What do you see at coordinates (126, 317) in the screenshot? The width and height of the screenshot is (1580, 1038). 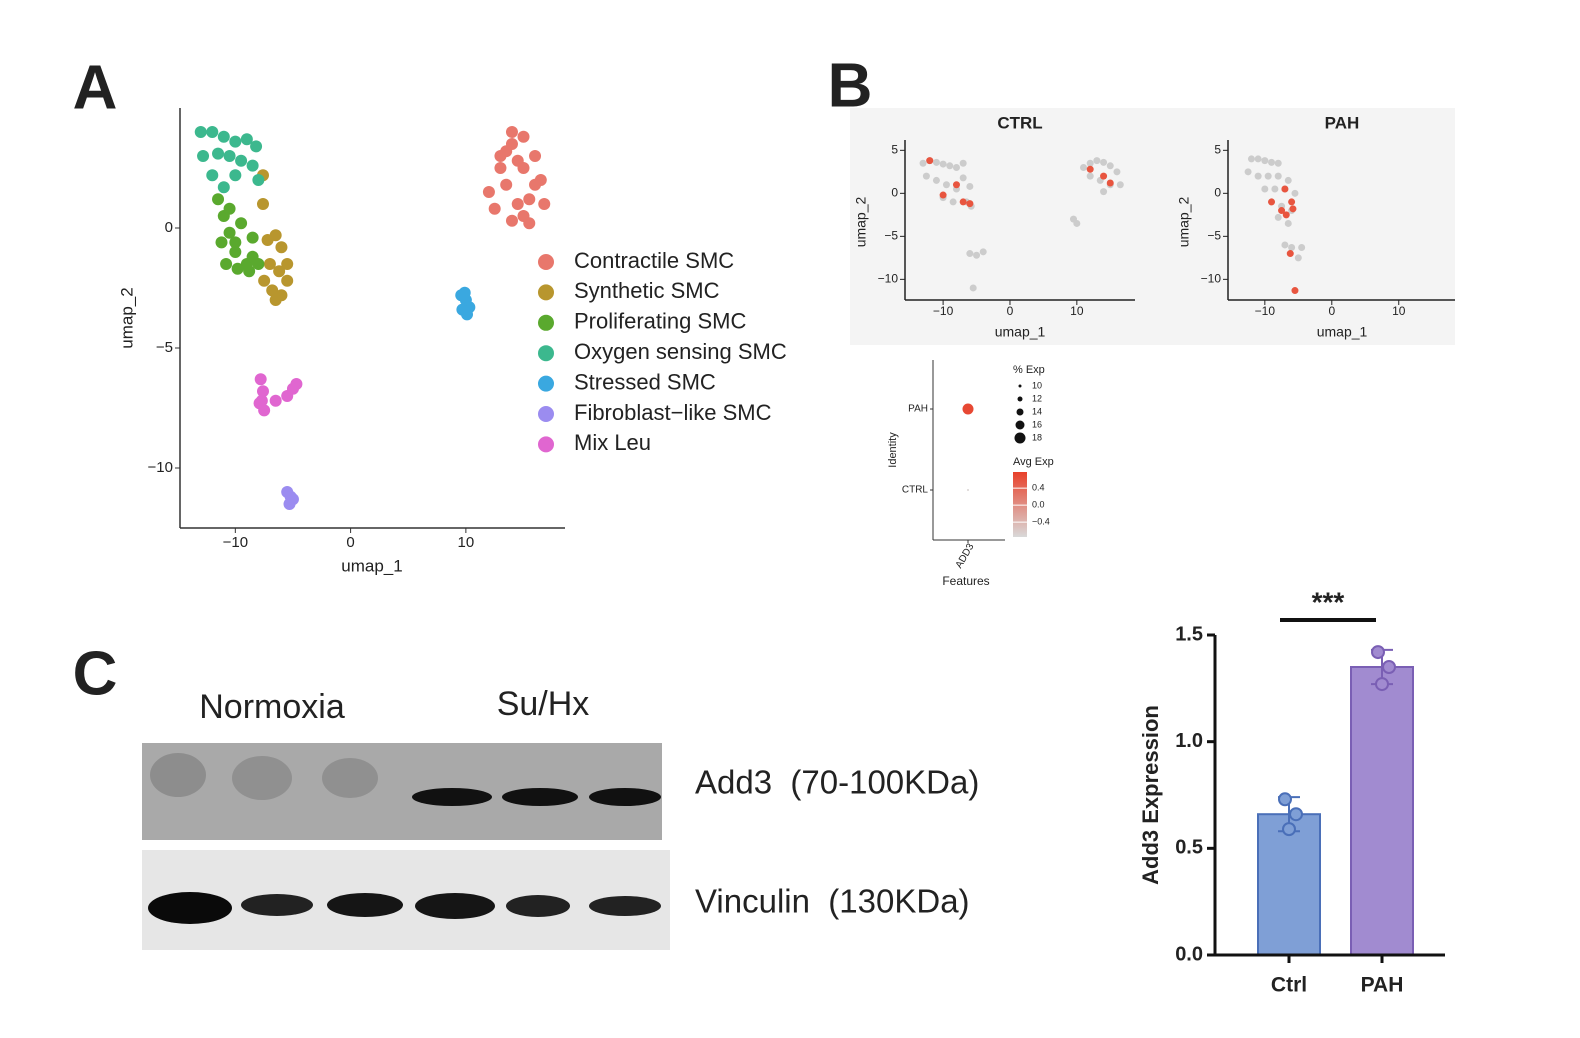 I see `y-axis-label: umap_2` at bounding box center [126, 317].